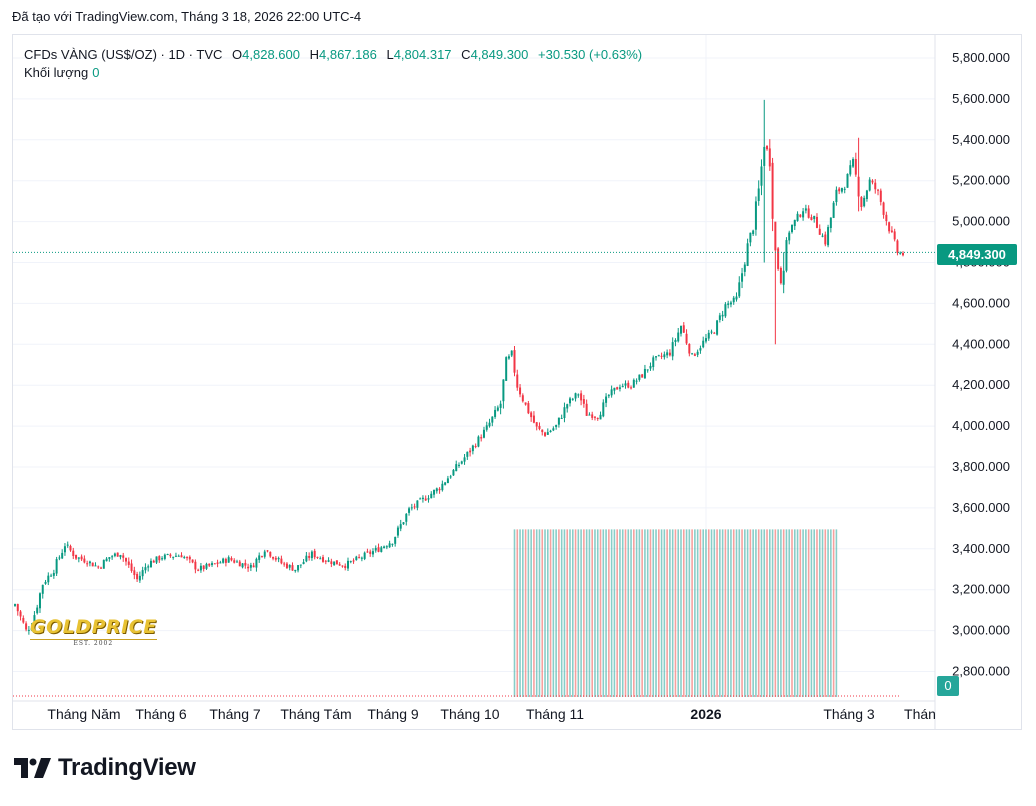 Image resolution: width=1036 pixels, height=806 pixels. Describe the element at coordinates (161, 714) in the screenshot. I see `x-tick-label: Tháng 6` at that location.